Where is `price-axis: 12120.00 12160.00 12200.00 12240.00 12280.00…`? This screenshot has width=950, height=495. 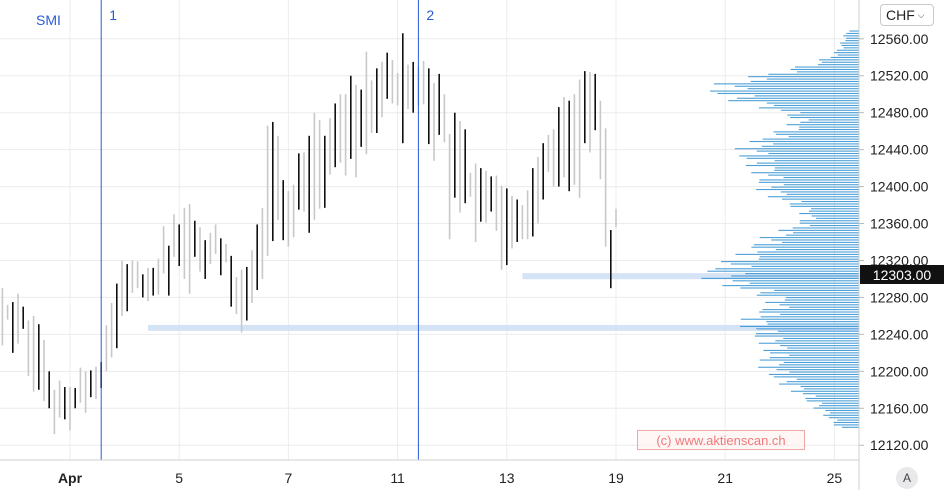
price-axis: 12120.00 12160.00 12200.00 12240.00 12280.00… is located at coordinates (894, 242).